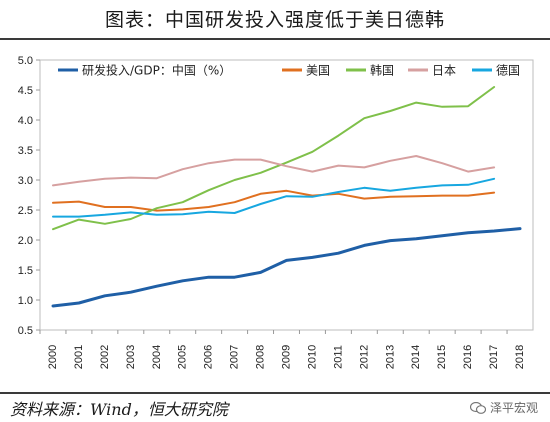  Describe the element at coordinates (444, 71) in the screenshot. I see `legend-label: 日本` at that location.